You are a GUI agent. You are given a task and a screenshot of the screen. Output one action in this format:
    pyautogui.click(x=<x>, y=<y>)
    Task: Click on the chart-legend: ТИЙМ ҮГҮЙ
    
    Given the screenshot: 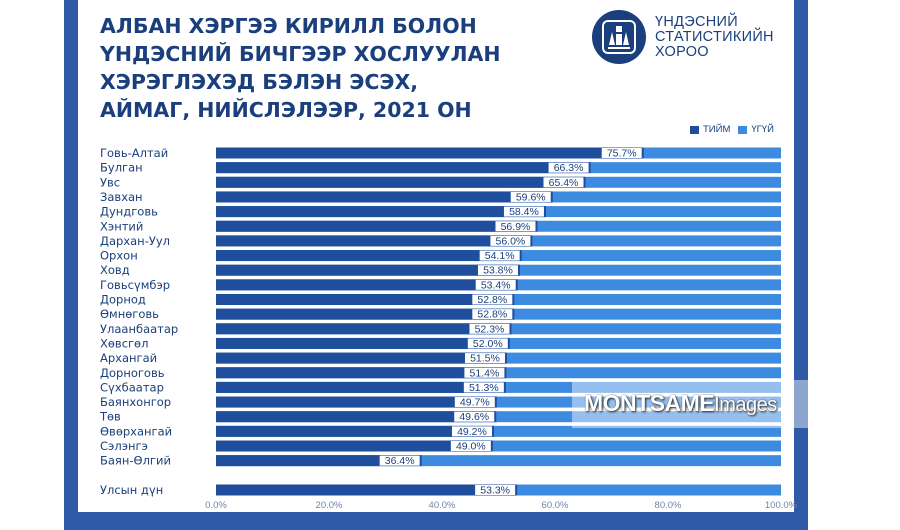 What is the action you would take?
    pyautogui.click(x=728, y=129)
    